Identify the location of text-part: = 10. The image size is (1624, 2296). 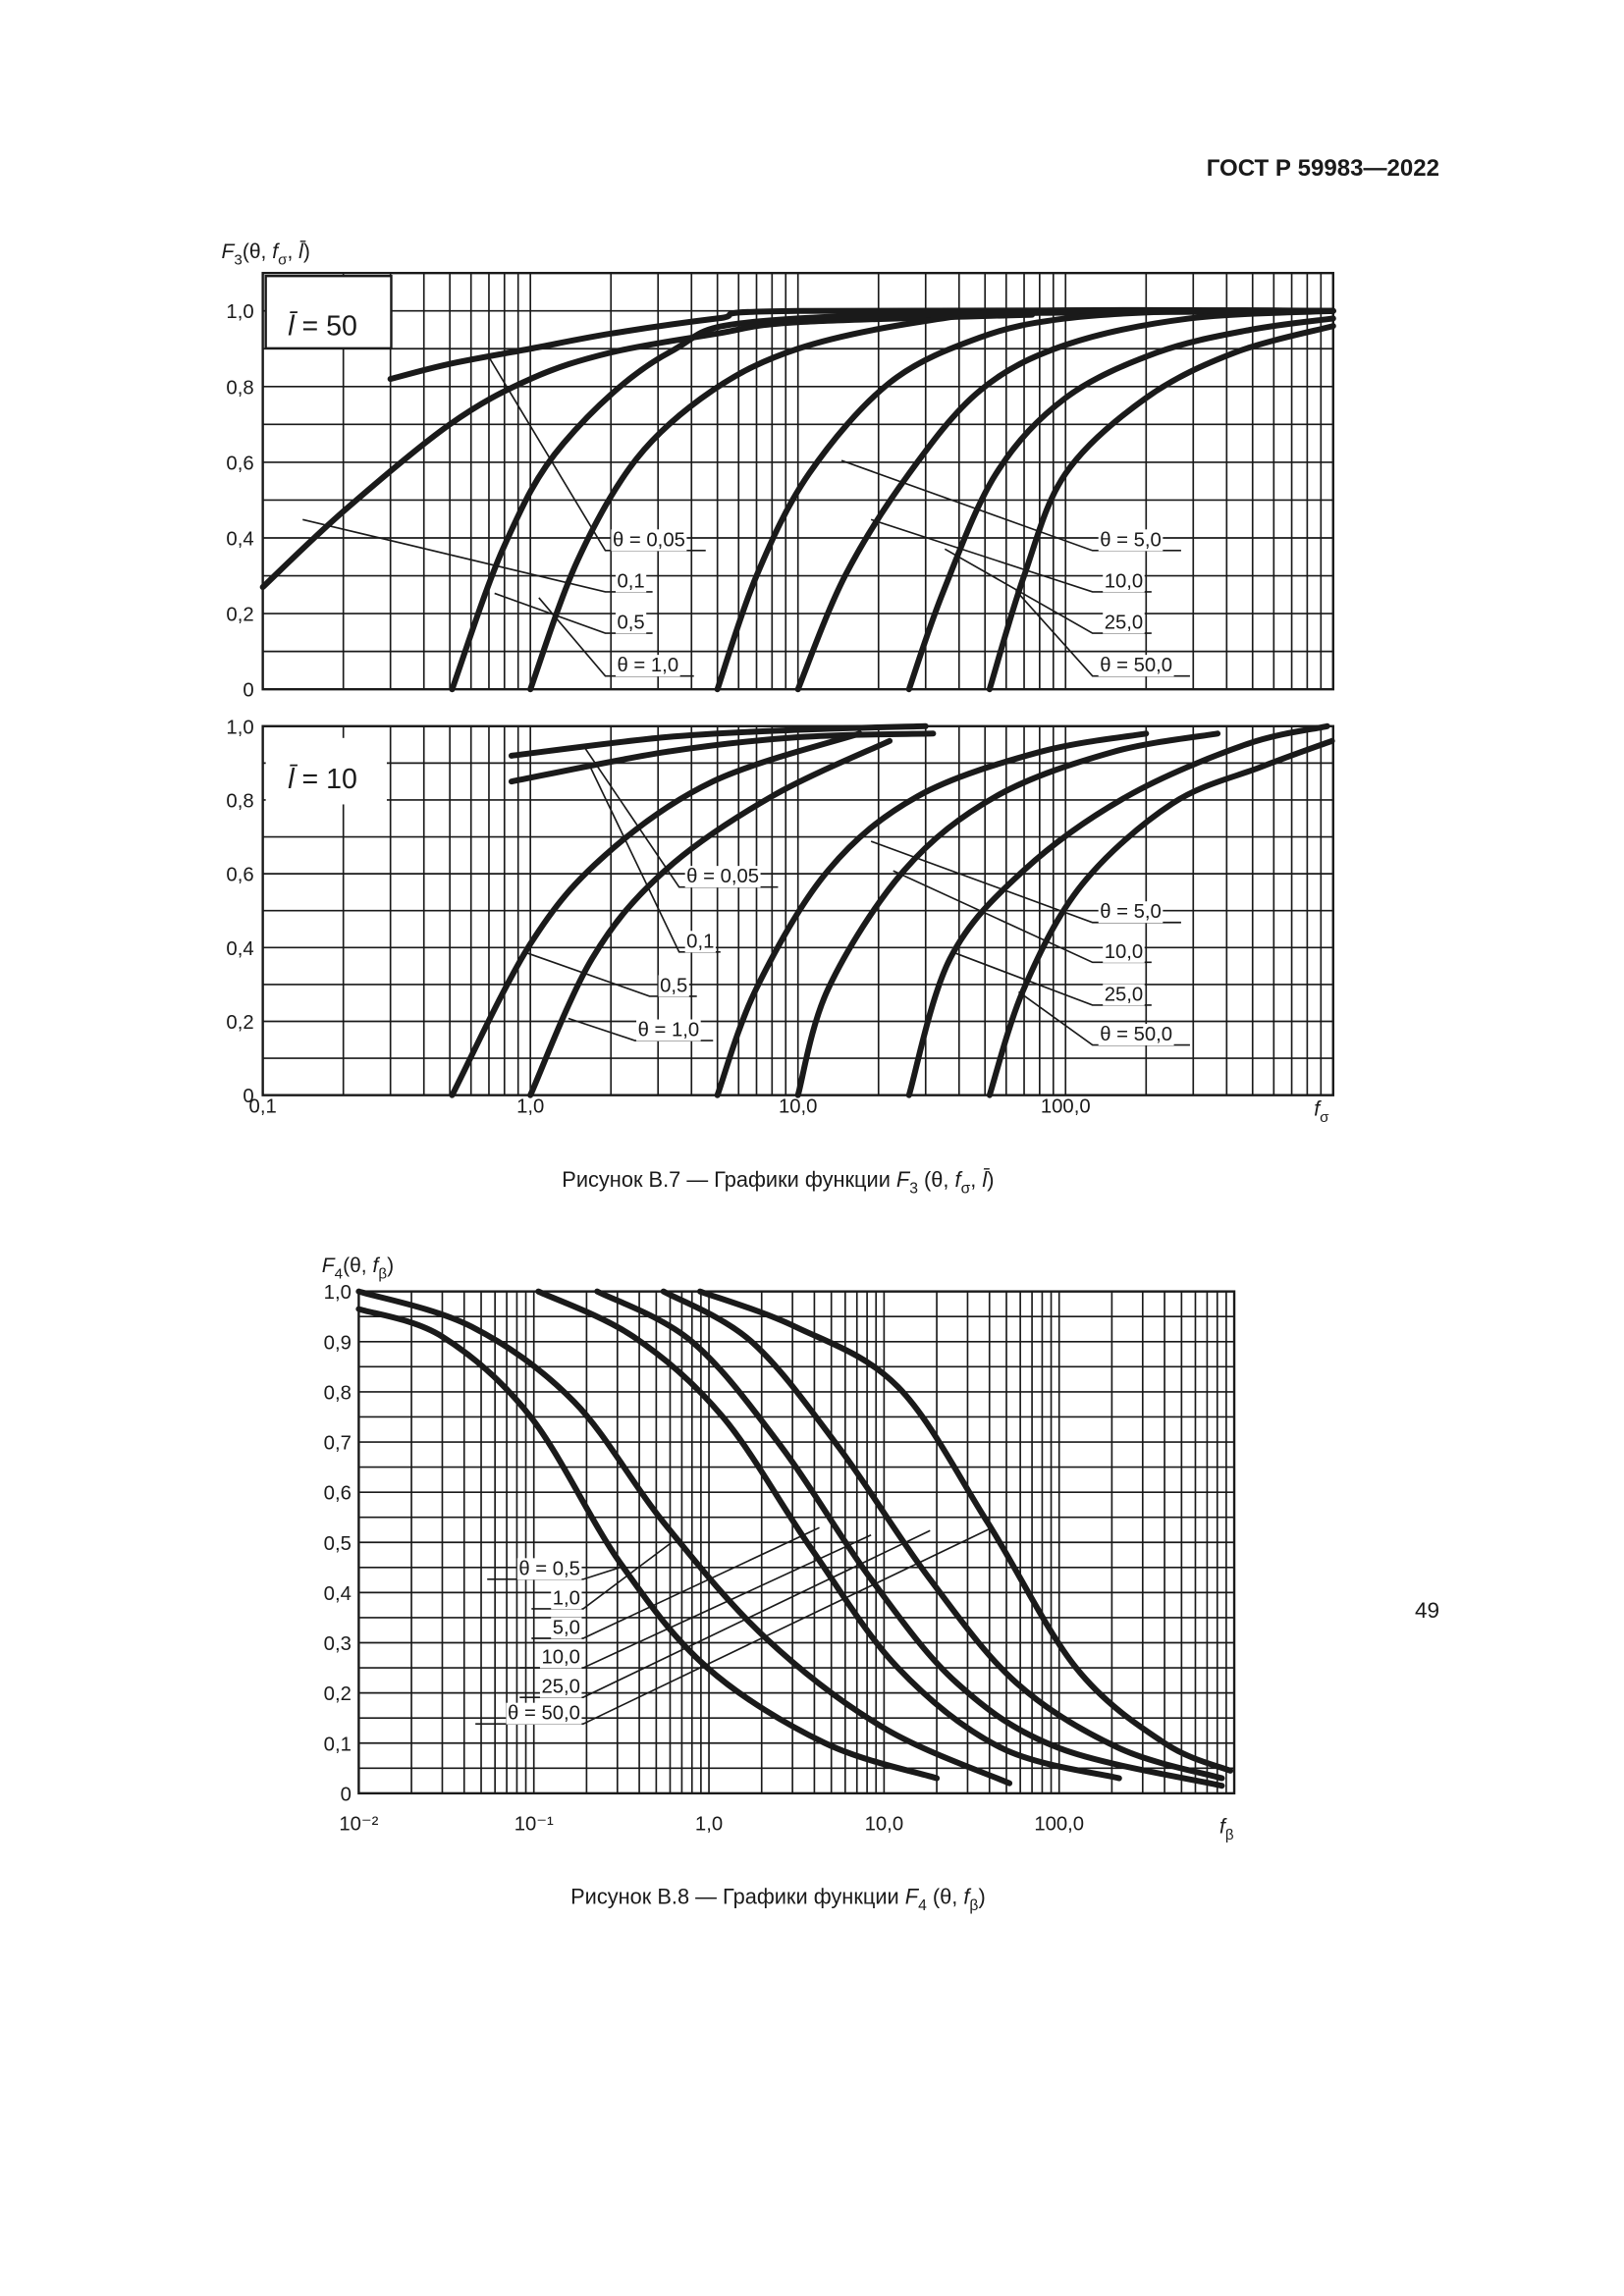
(326, 779).